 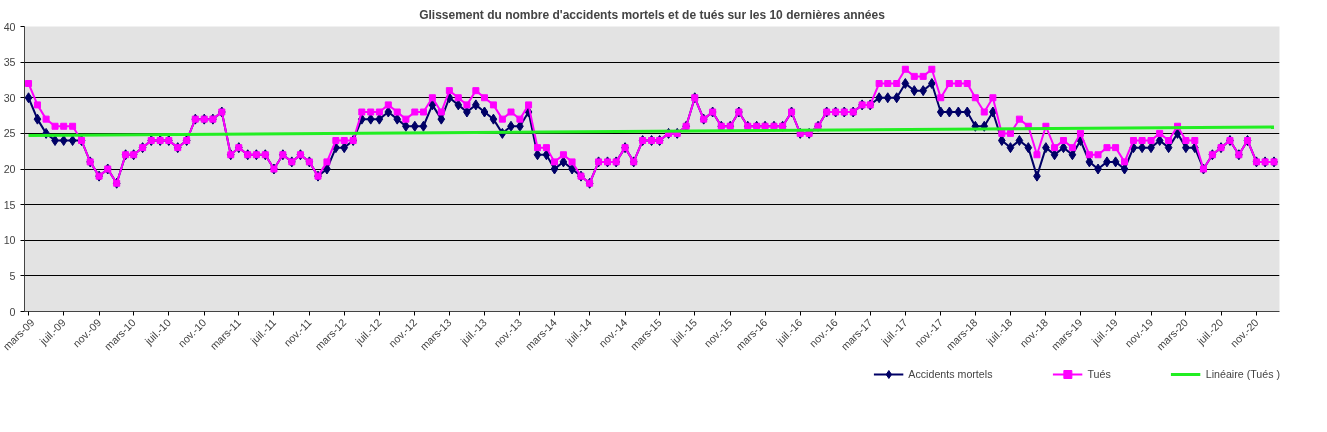 What do you see at coordinates (9, 62) in the screenshot?
I see `y-tick-label: 35` at bounding box center [9, 62].